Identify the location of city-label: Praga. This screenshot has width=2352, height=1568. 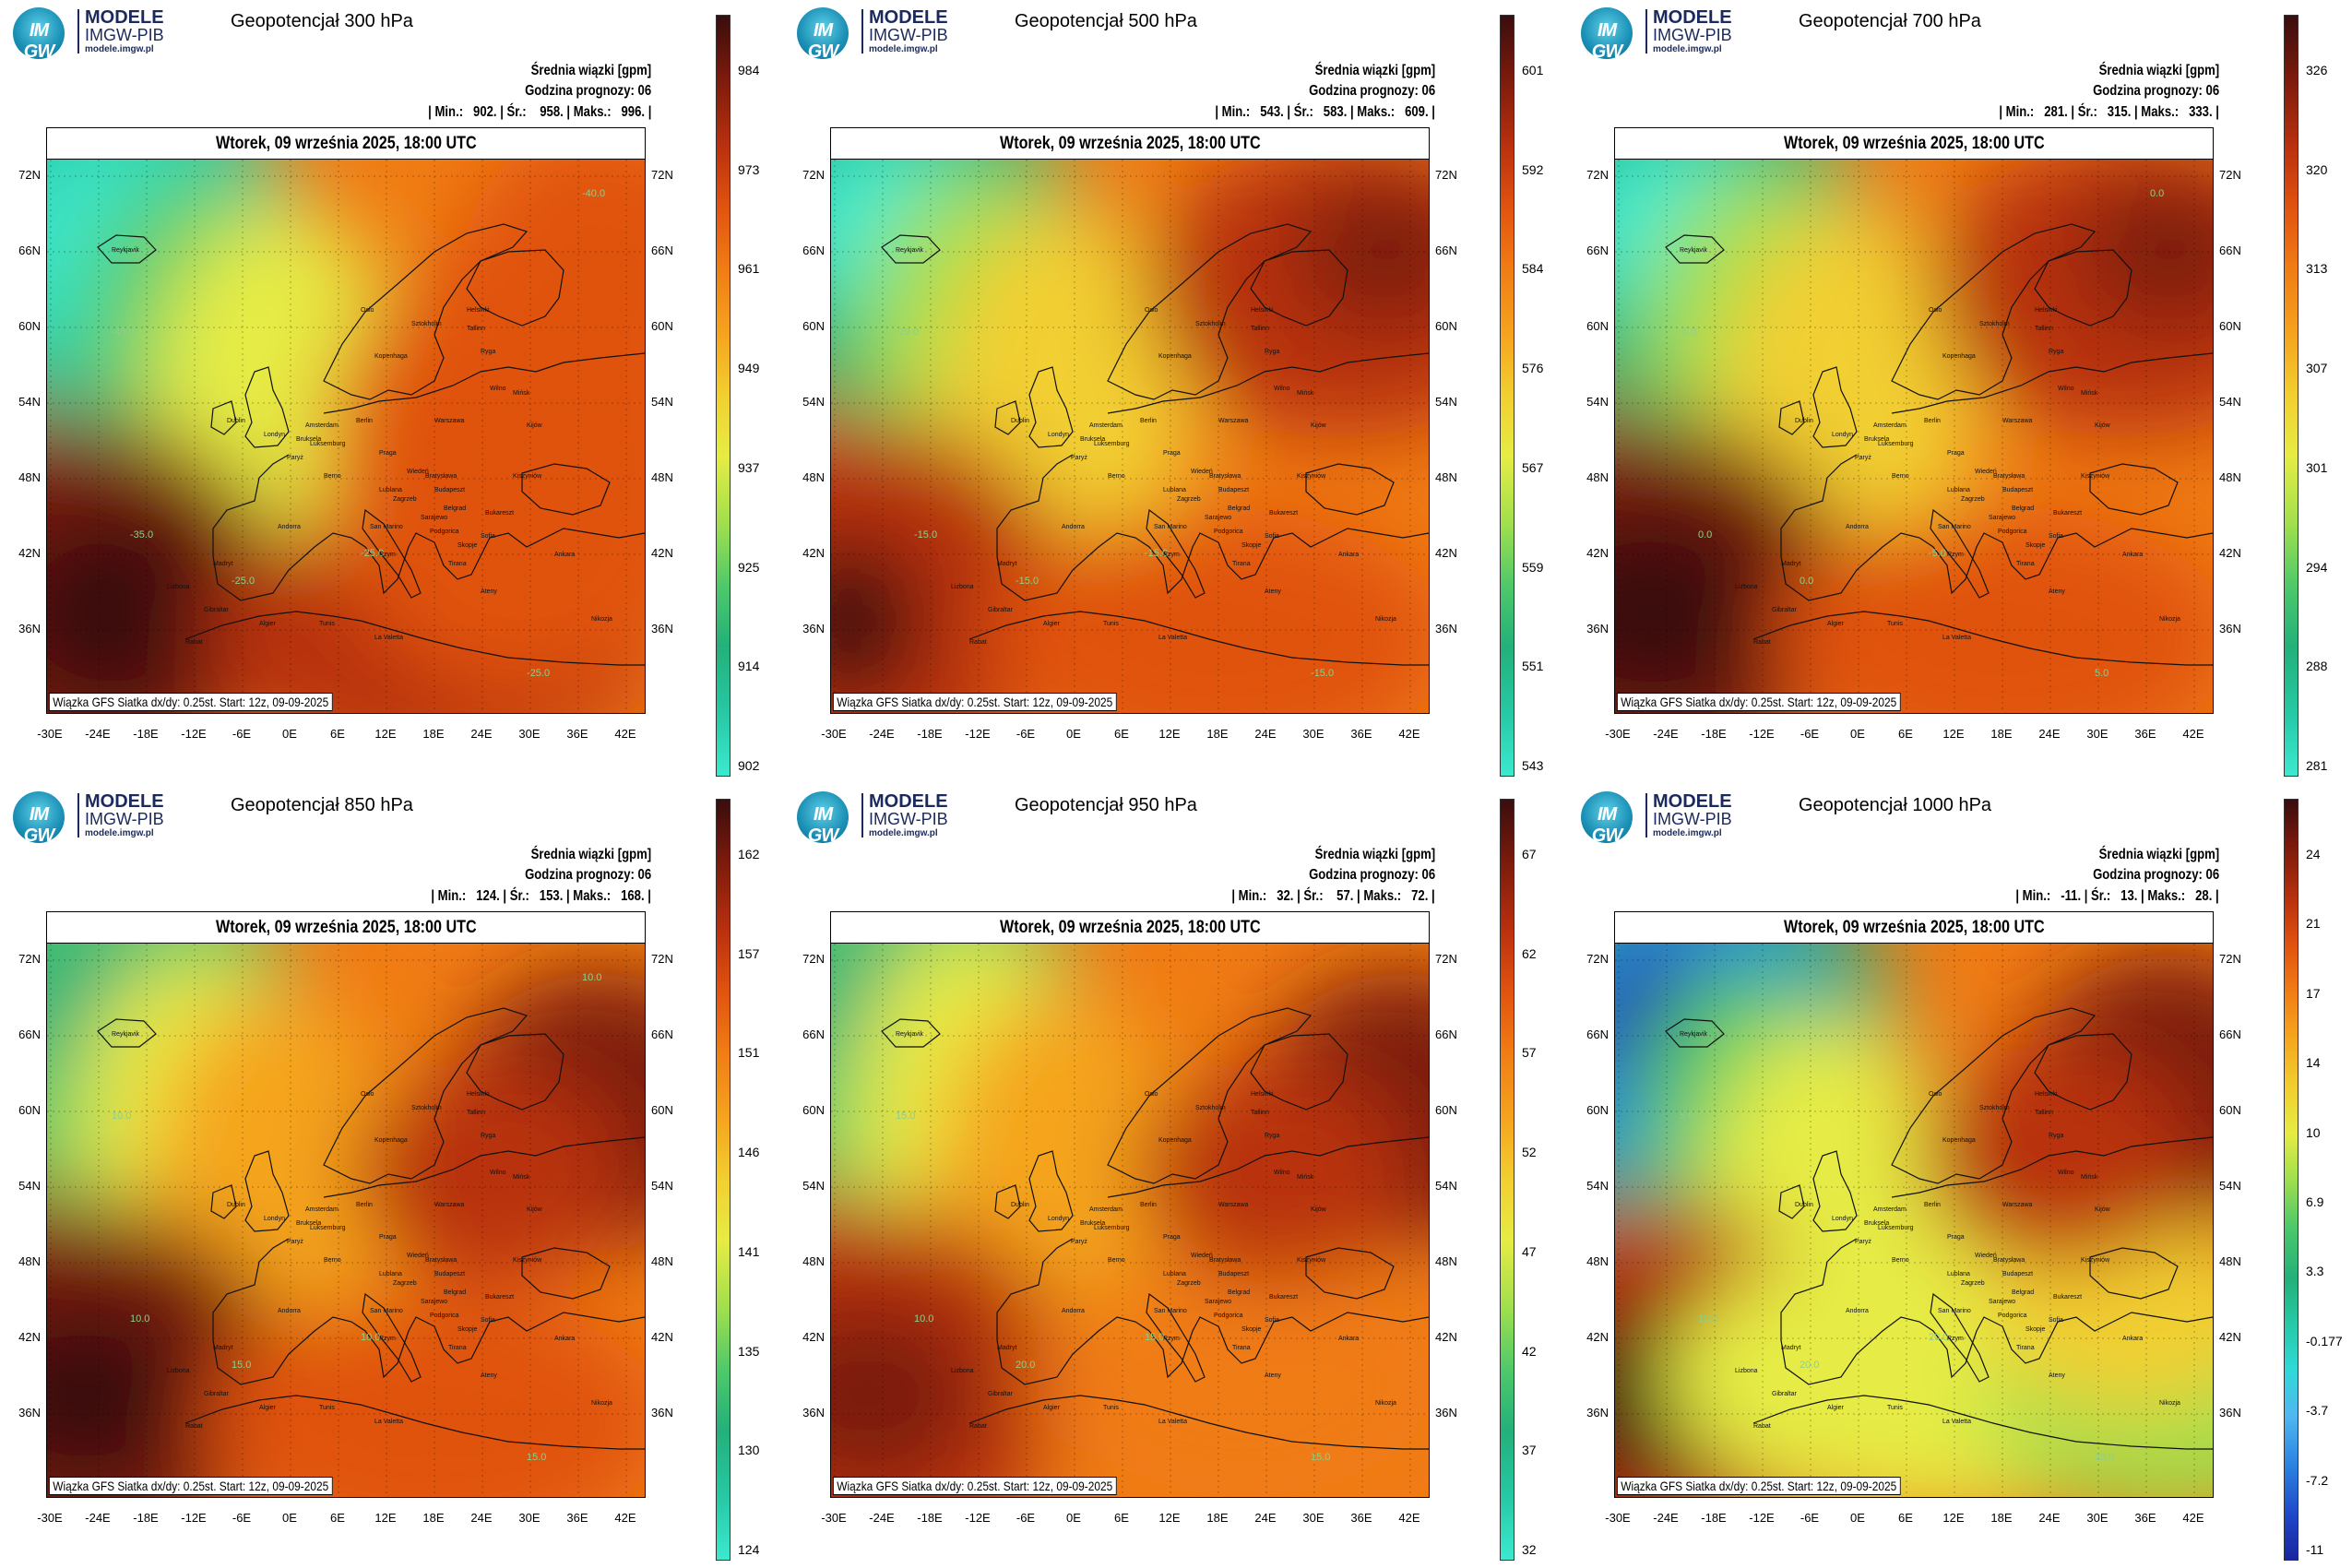
(1956, 453).